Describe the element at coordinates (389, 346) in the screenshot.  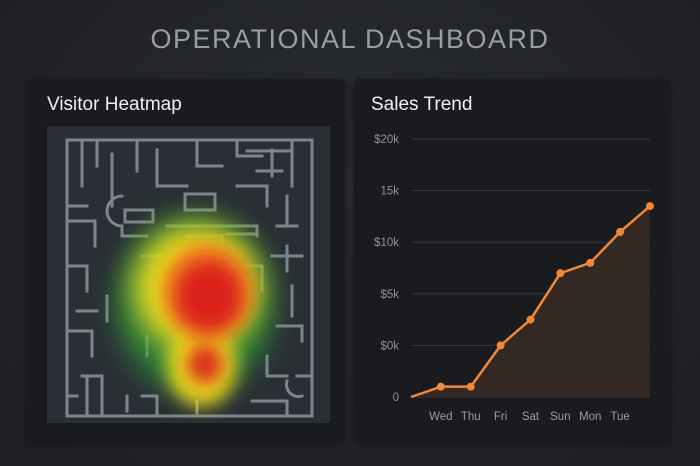
I see `y-tick-label: $0k` at that location.